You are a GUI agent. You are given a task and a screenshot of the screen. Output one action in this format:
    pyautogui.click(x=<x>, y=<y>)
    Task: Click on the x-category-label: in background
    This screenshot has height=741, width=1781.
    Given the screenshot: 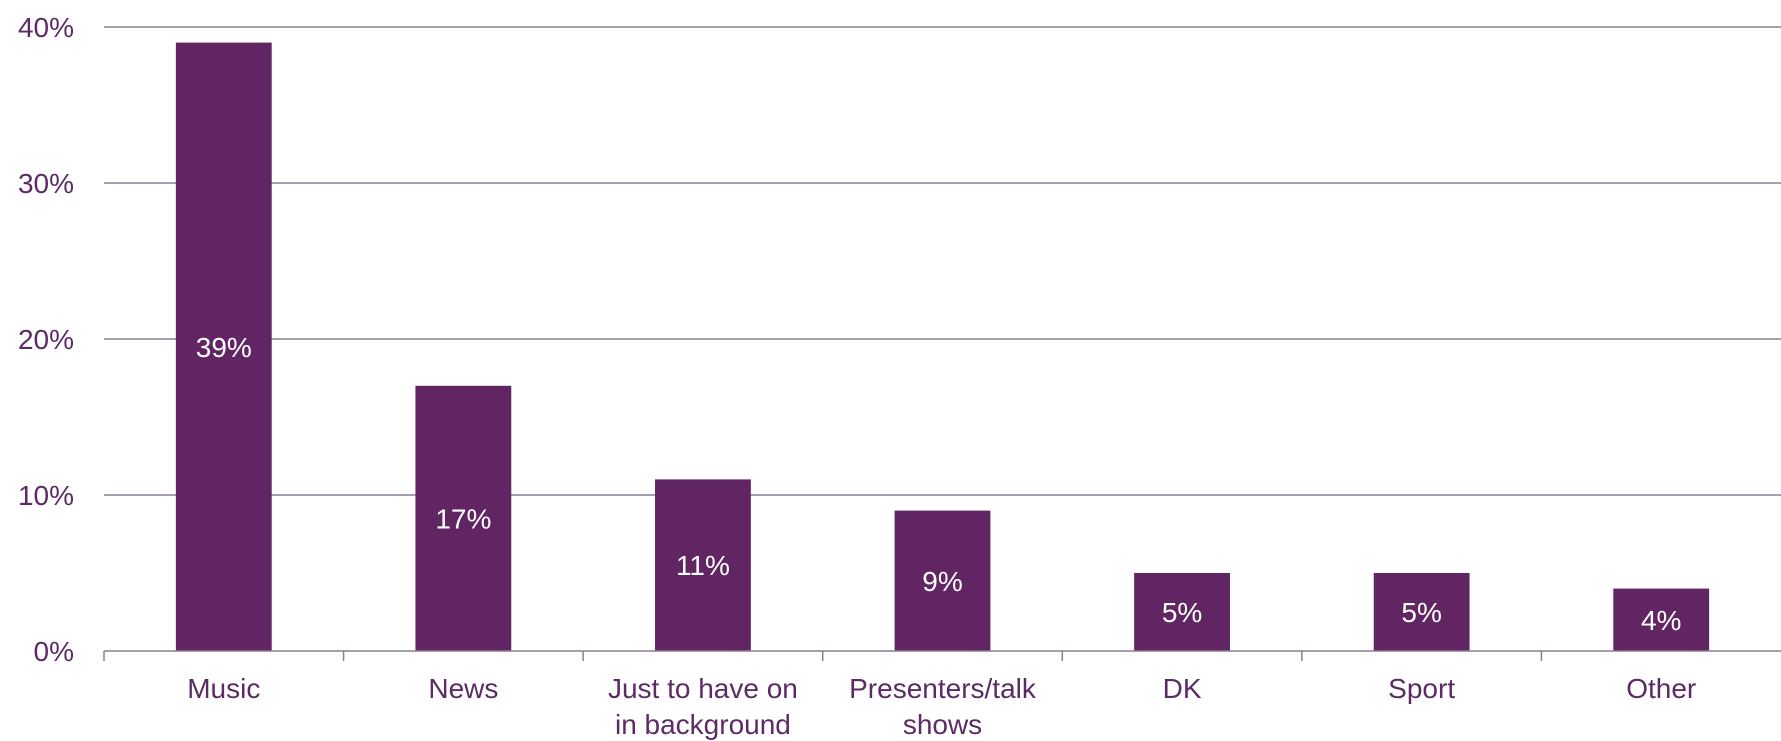 What is the action you would take?
    pyautogui.click(x=703, y=724)
    